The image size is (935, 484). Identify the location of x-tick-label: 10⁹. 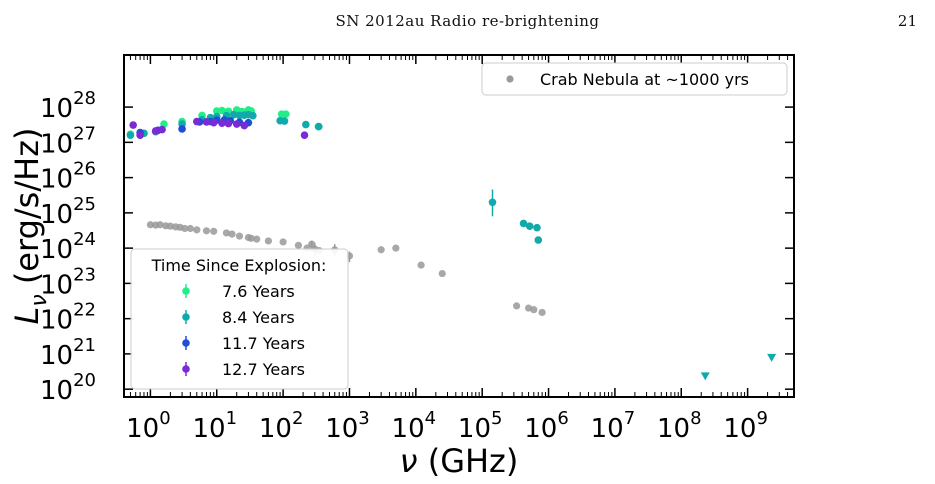
(745, 426).